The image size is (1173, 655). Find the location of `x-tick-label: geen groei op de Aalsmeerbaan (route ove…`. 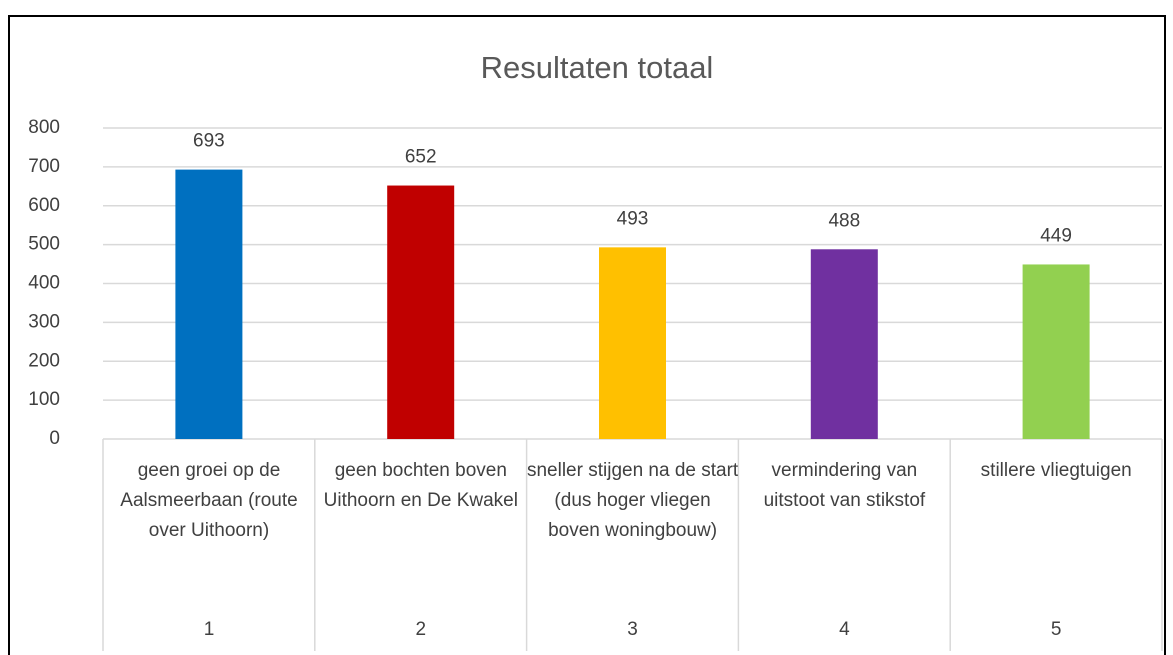

x-tick-label: geen groei op de Aalsmeerbaan (route ove… is located at coordinates (209, 500).